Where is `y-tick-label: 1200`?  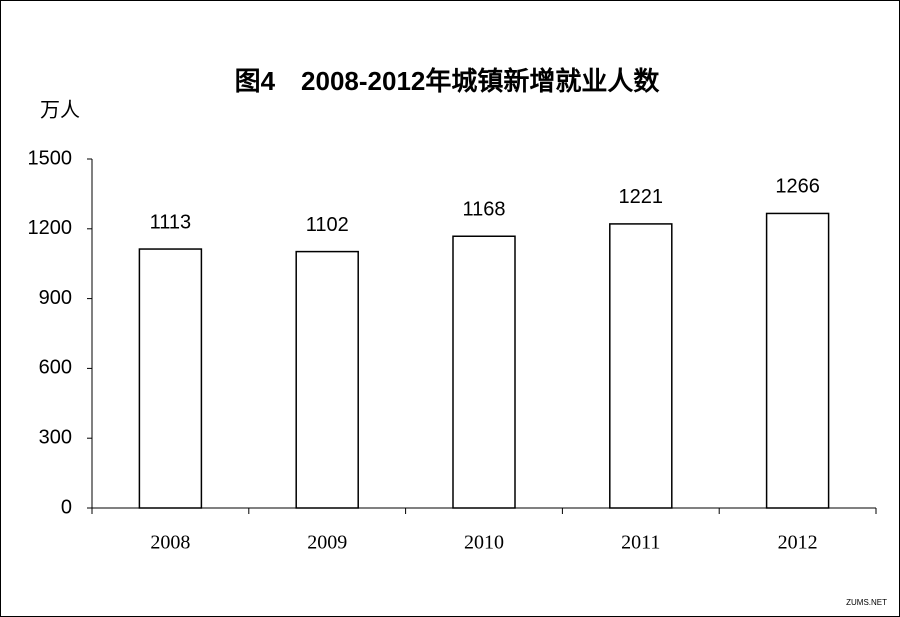
y-tick-label: 1200 is located at coordinates (50, 228).